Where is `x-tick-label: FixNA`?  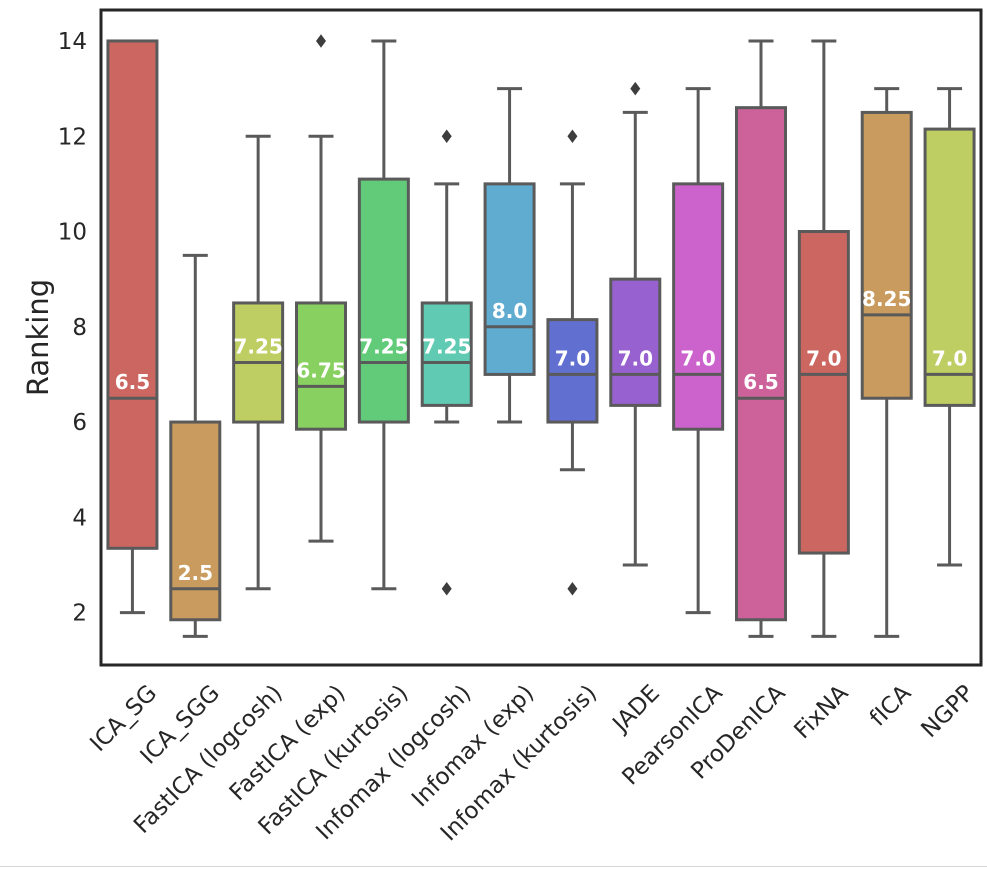
x-tick-label: FixNA is located at coordinates (821, 712).